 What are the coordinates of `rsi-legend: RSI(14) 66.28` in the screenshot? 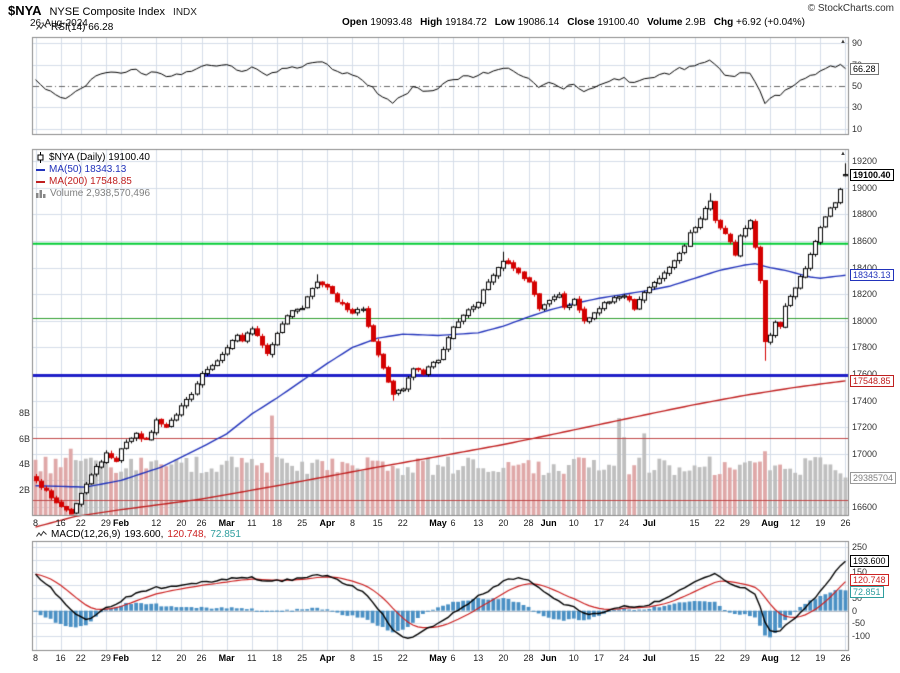 It's located at (74, 27).